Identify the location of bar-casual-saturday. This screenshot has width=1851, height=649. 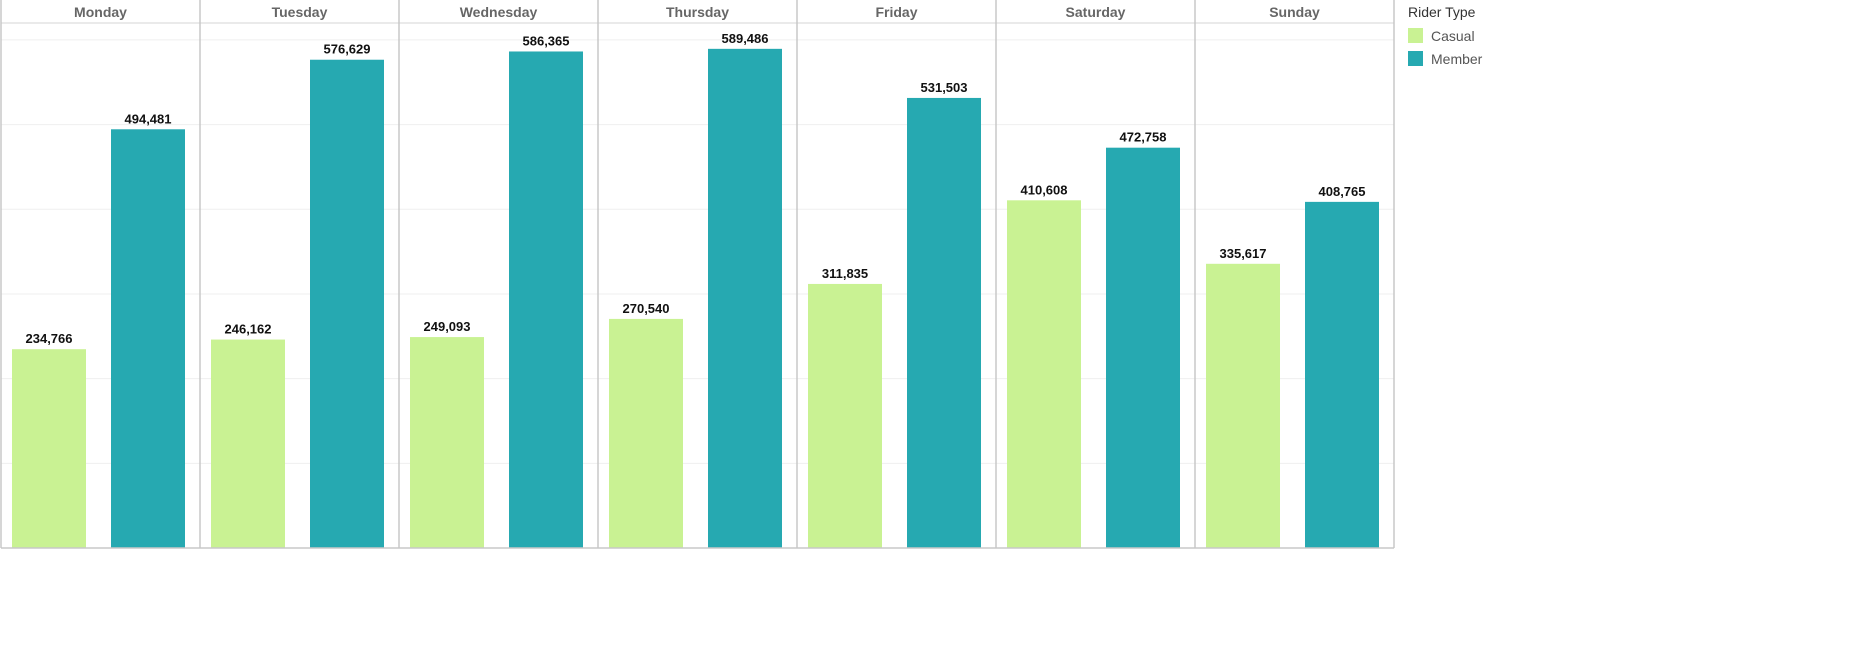
(1044, 374).